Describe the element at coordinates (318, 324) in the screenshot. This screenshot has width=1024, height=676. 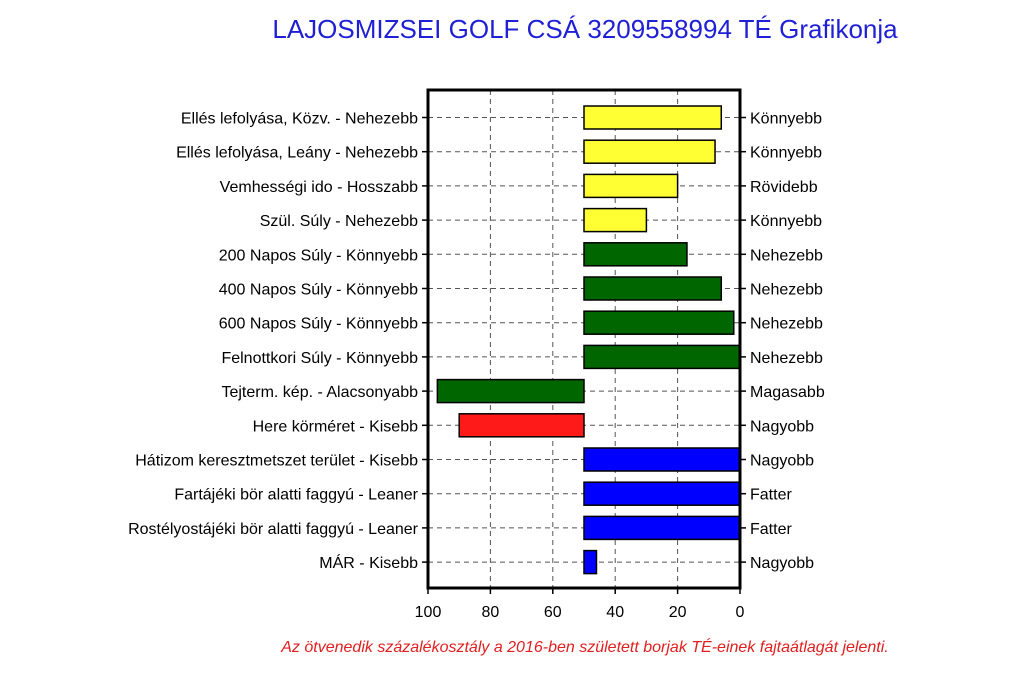
I see `left-category-label: 600 Napos Súly - Könnyebb` at that location.